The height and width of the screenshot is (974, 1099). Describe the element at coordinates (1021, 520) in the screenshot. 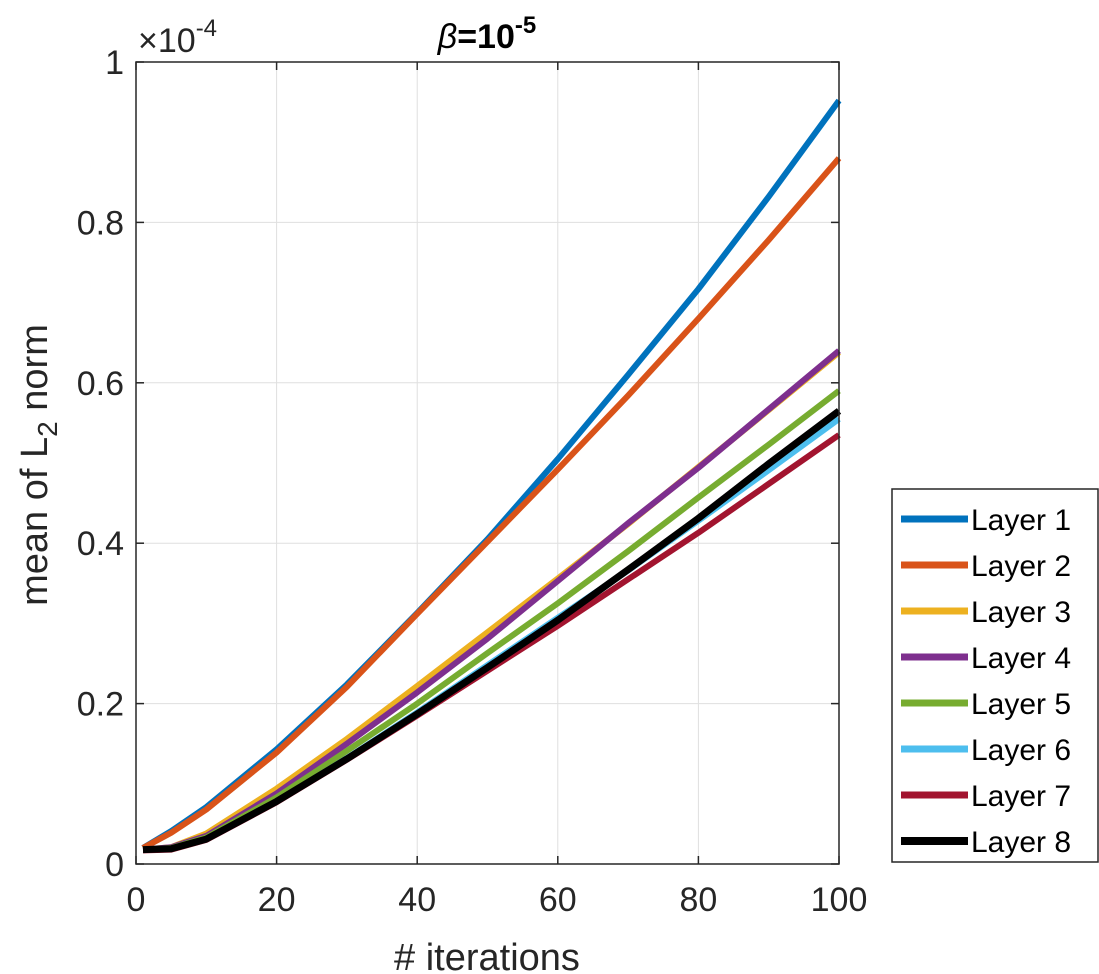

I see `legend-label: Layer 1` at that location.